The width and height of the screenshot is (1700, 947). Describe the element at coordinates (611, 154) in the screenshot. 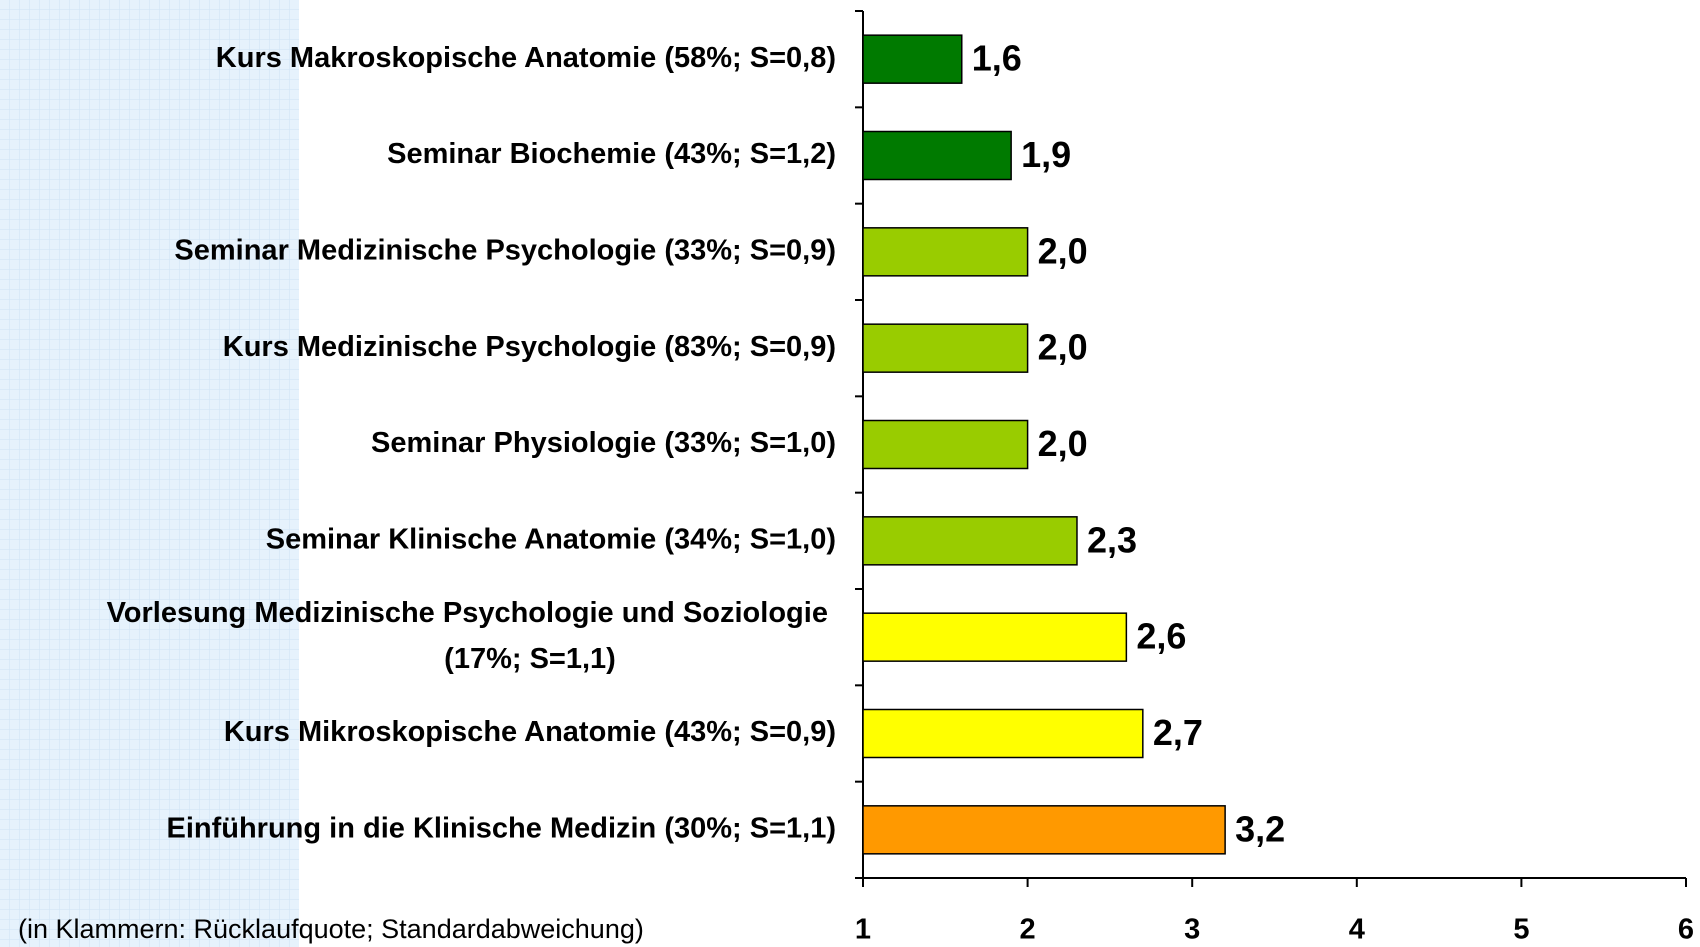

I see `category-label: Seminar Biochemie (43%; S=1,2)` at that location.